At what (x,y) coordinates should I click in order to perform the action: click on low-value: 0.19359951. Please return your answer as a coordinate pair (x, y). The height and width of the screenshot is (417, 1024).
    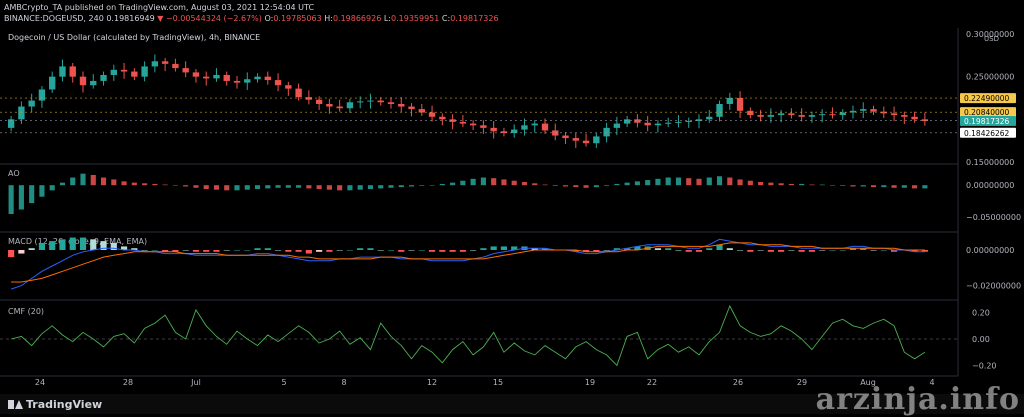
    Looking at the image, I should click on (415, 18).